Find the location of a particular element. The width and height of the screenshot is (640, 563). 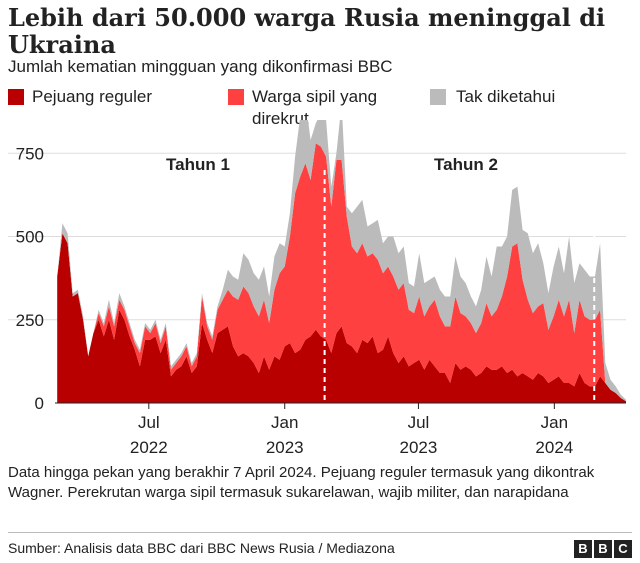

annotation-year-2: Tahun 2 is located at coordinates (466, 164).